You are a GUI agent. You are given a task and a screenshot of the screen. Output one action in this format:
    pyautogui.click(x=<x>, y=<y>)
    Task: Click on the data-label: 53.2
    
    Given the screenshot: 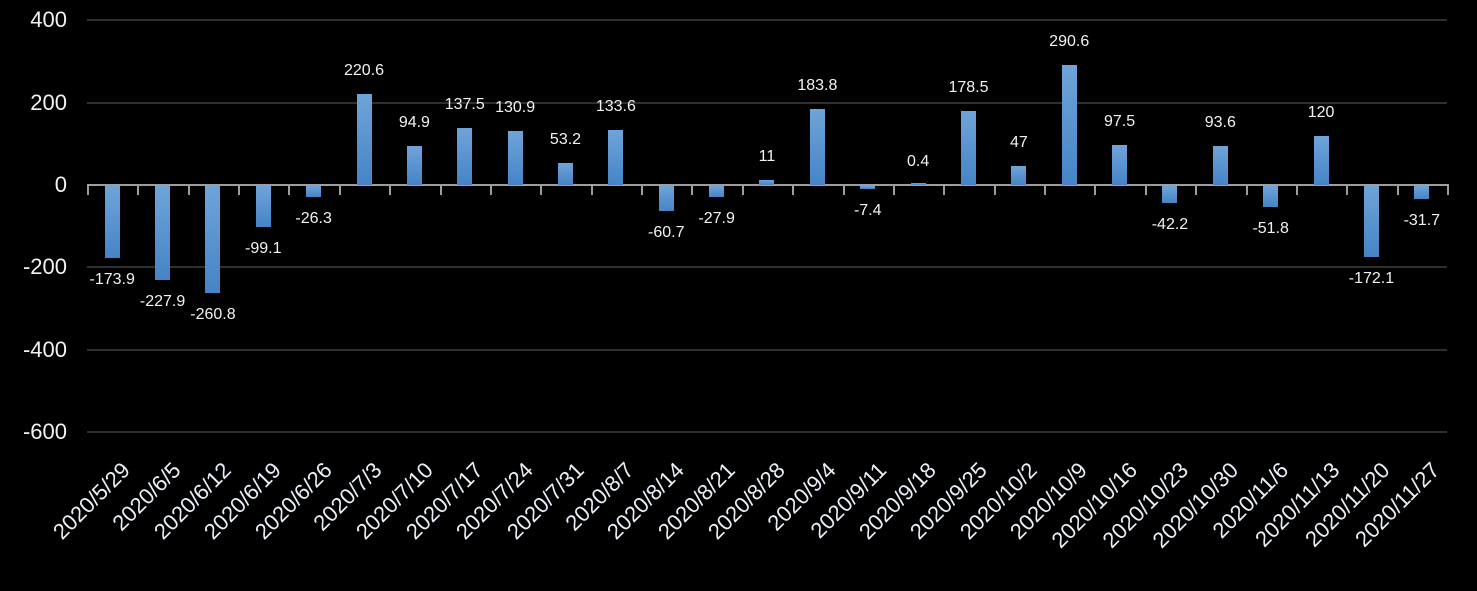 What is the action you would take?
    pyautogui.click(x=565, y=140)
    